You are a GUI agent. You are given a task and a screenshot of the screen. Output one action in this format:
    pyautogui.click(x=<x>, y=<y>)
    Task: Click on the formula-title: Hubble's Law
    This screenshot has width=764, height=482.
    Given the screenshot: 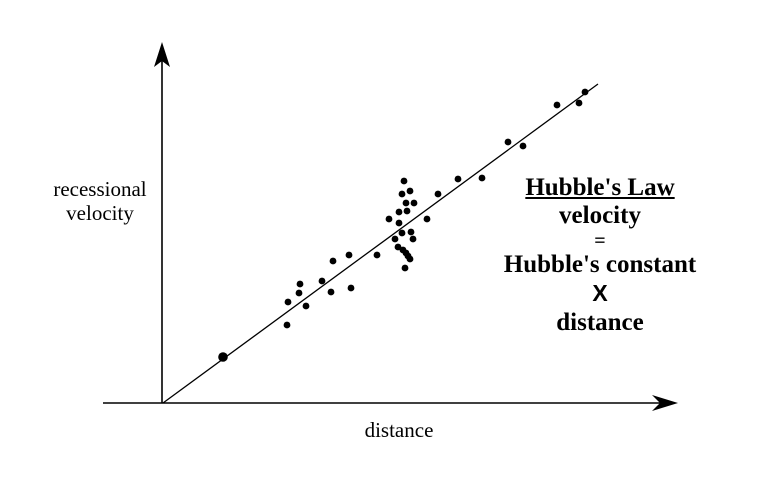 What is the action you would take?
    pyautogui.click(x=600, y=187)
    